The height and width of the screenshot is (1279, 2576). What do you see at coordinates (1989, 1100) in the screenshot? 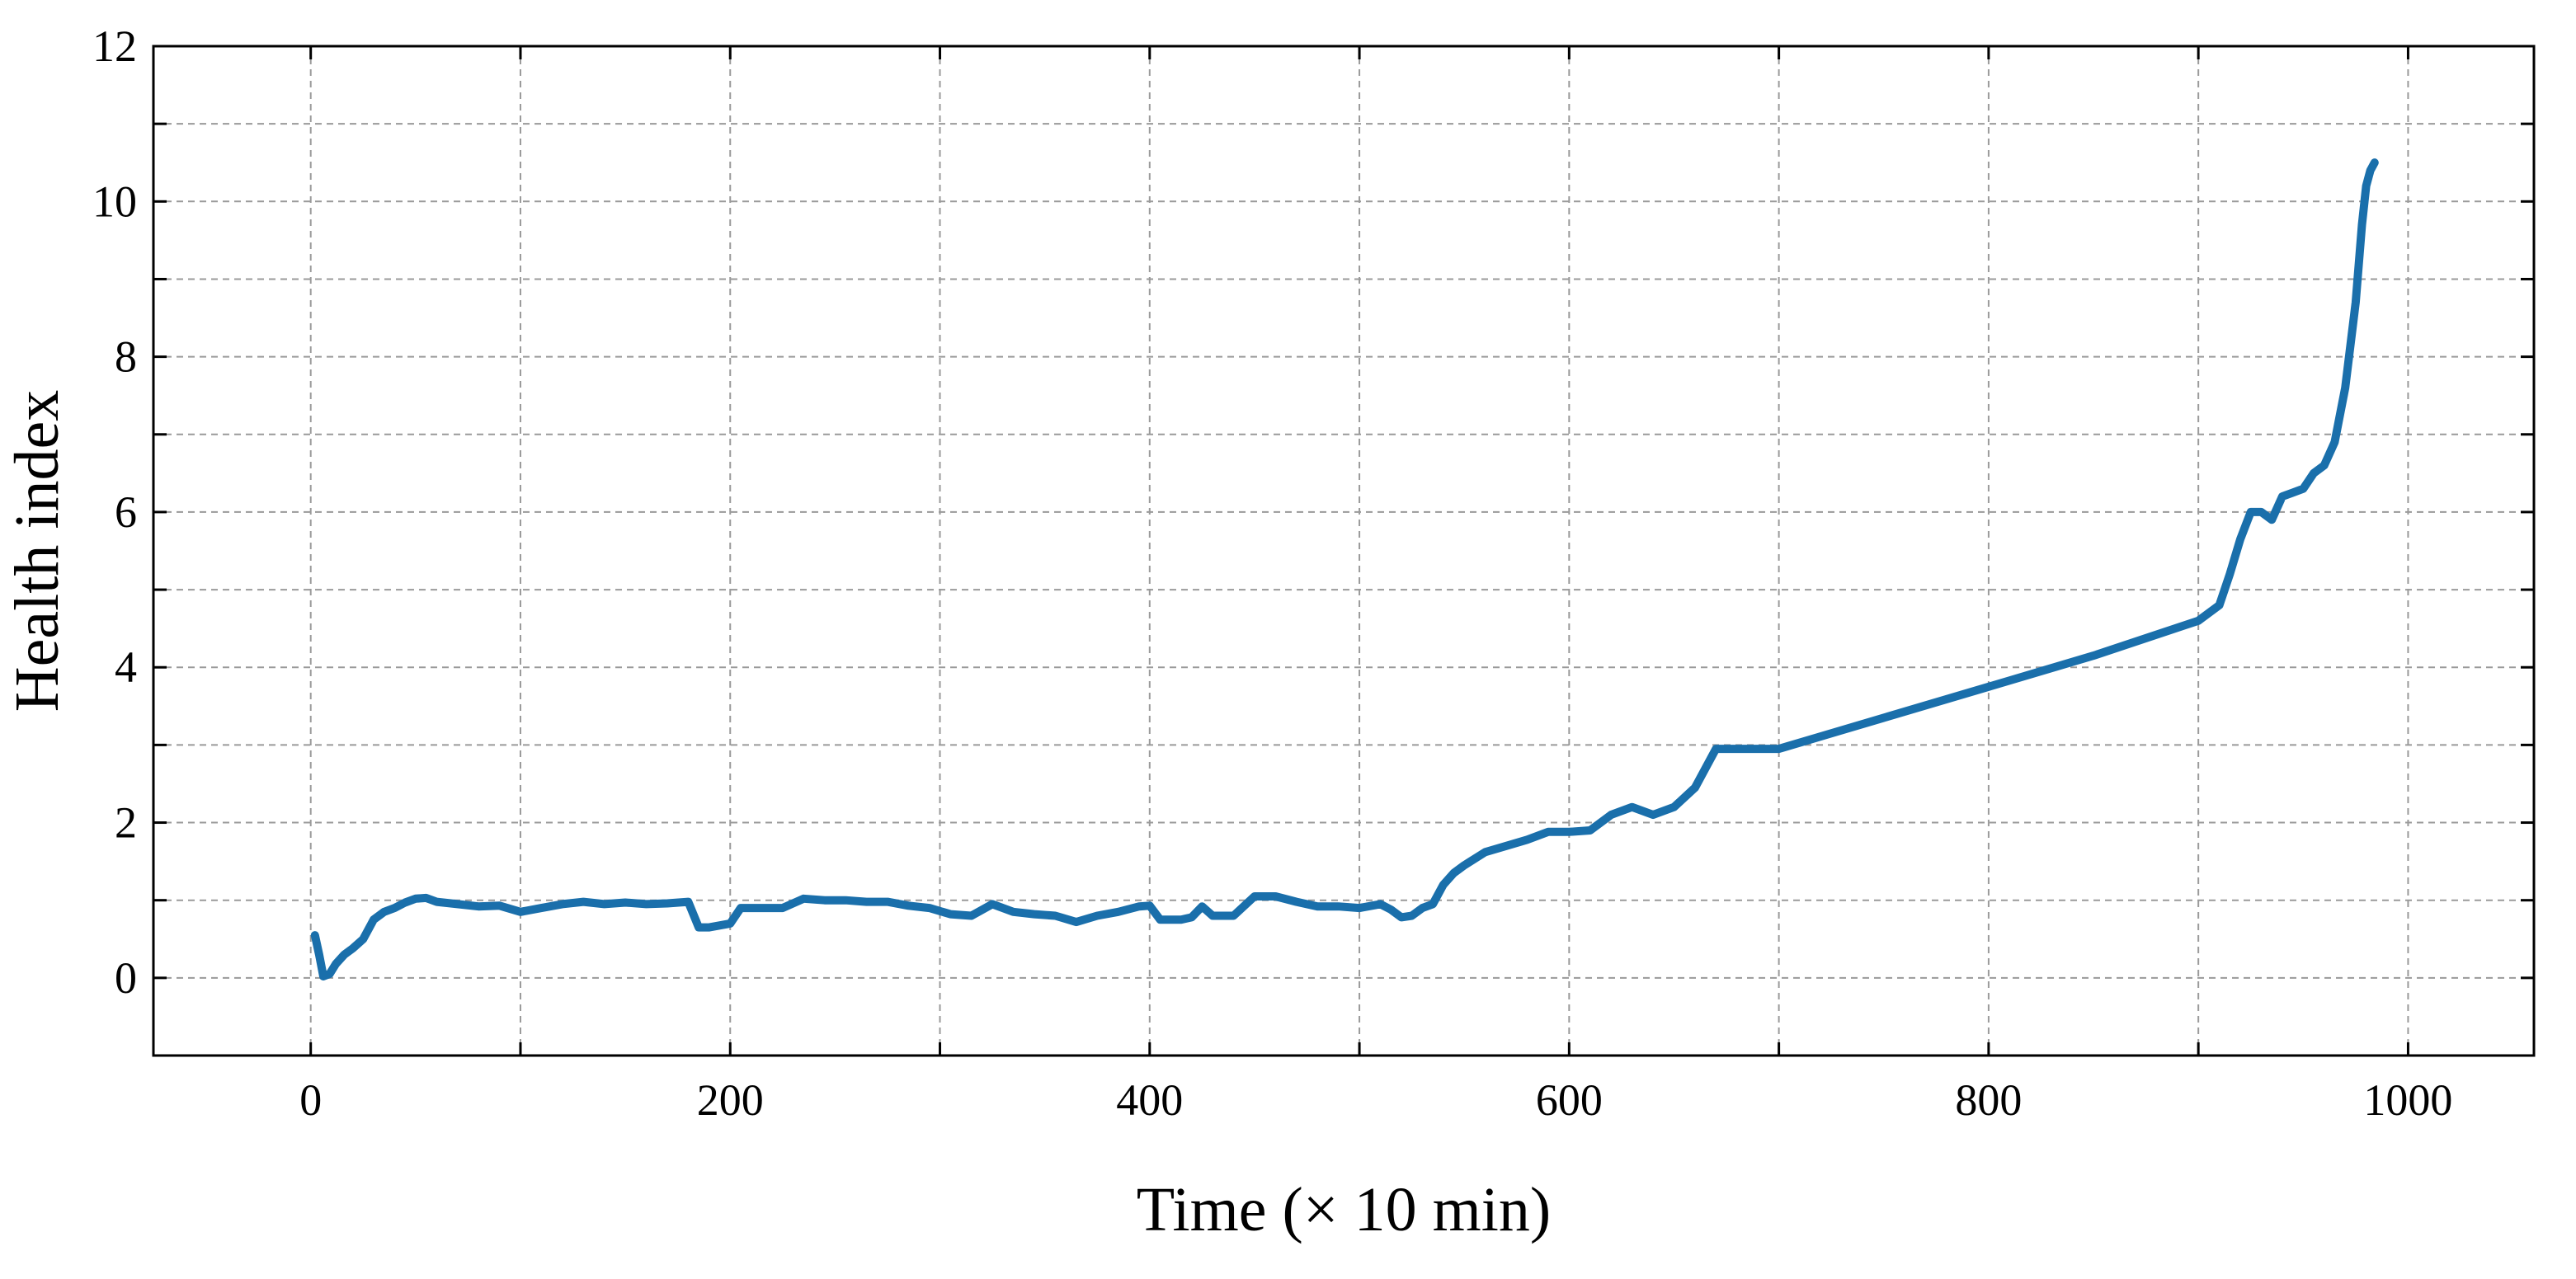
I see `x-tick-label: 800` at bounding box center [1989, 1100].